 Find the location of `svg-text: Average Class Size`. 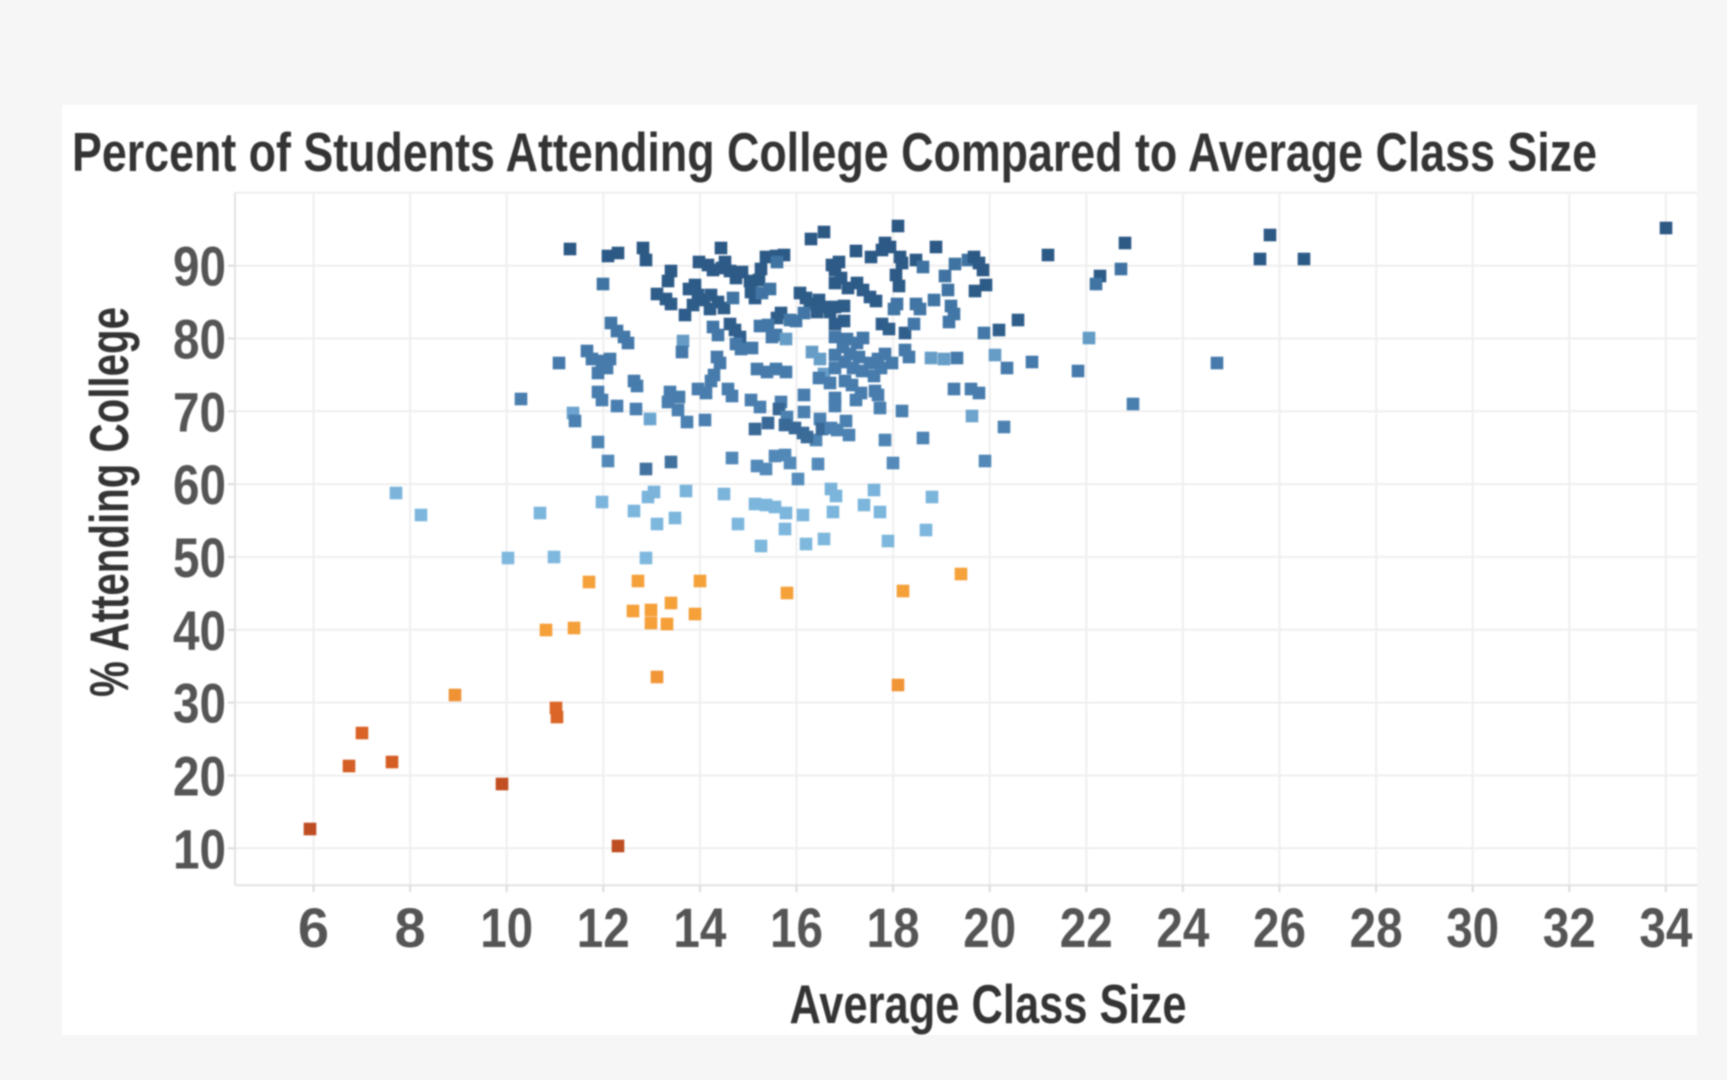

svg-text: Average Class Size is located at coordinates (988, 1004).